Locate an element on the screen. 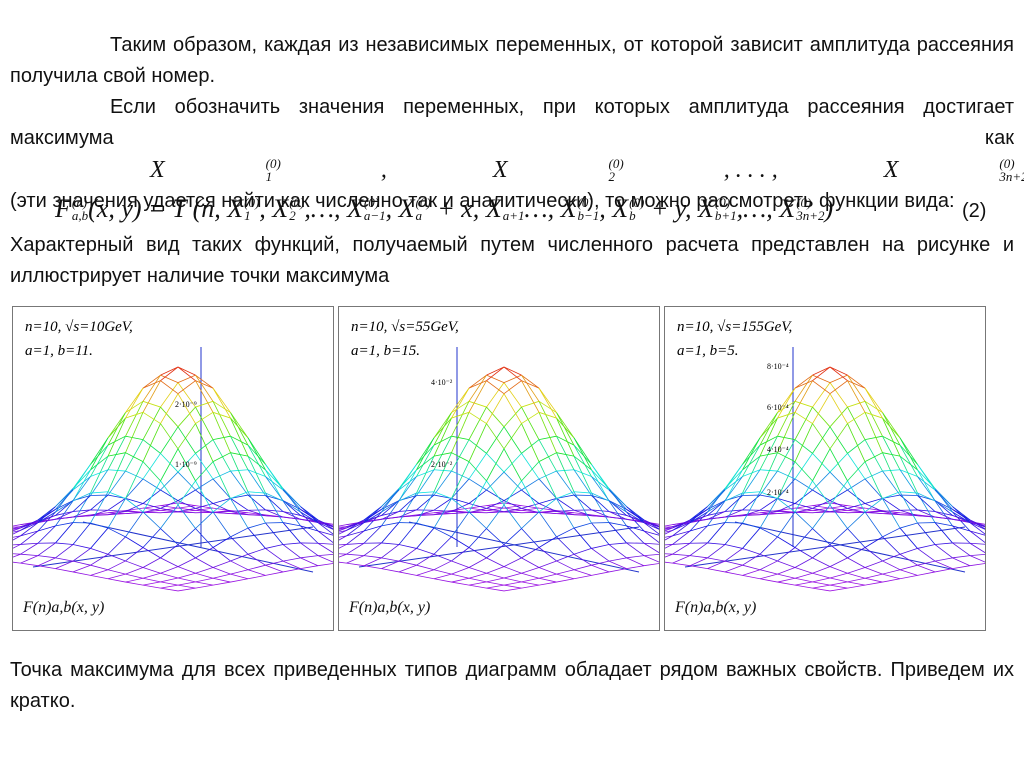  subscript: b−1 is located at coordinates (588, 216).